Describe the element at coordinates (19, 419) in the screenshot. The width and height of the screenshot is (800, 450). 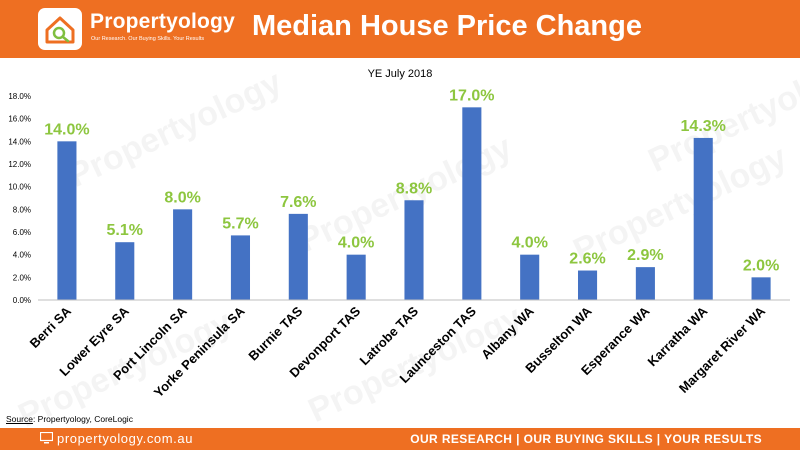
I see `source-label: Source` at that location.